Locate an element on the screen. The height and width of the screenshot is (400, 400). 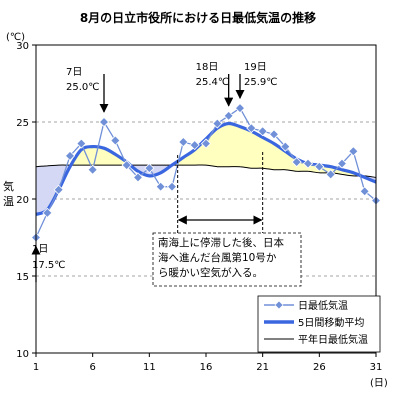
y-tick-label-25: 25 is located at coordinates (22, 123).